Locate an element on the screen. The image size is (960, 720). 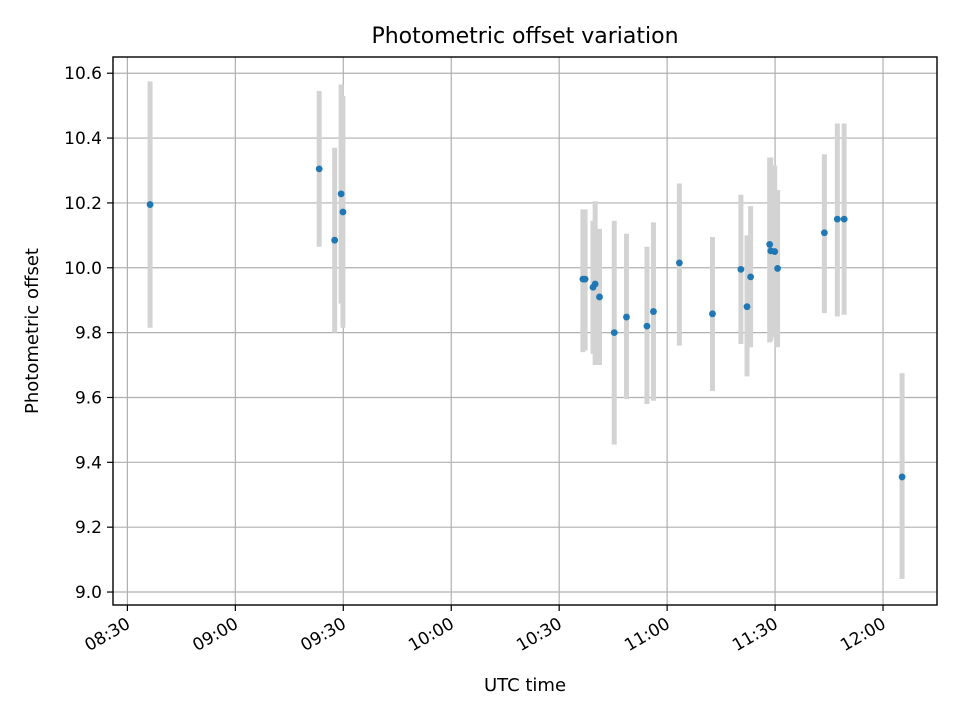
y-tick-label: 10.0 is located at coordinates (83, 269).